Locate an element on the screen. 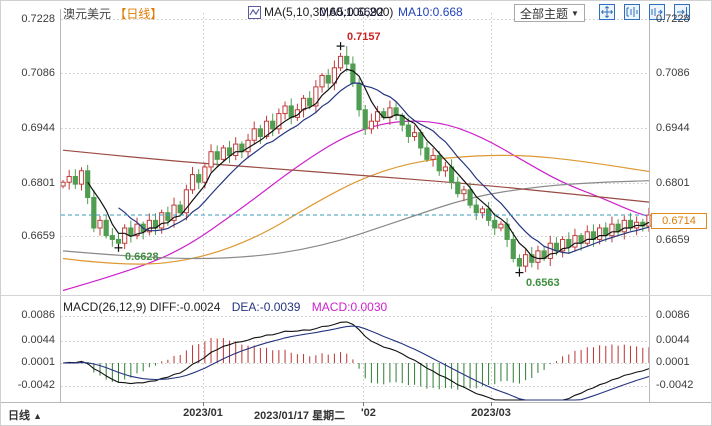 Image resolution: width=712 pixels, height=426 pixels. macd-dea-label: DEA:-0.0039 is located at coordinates (266, 307).